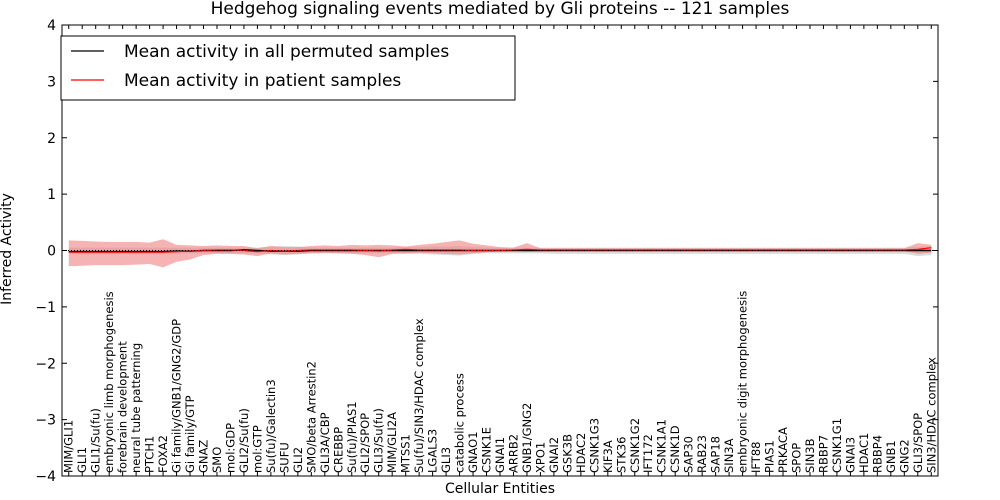  I want to click on x-tick-label: SAP30, so click(689, 454).